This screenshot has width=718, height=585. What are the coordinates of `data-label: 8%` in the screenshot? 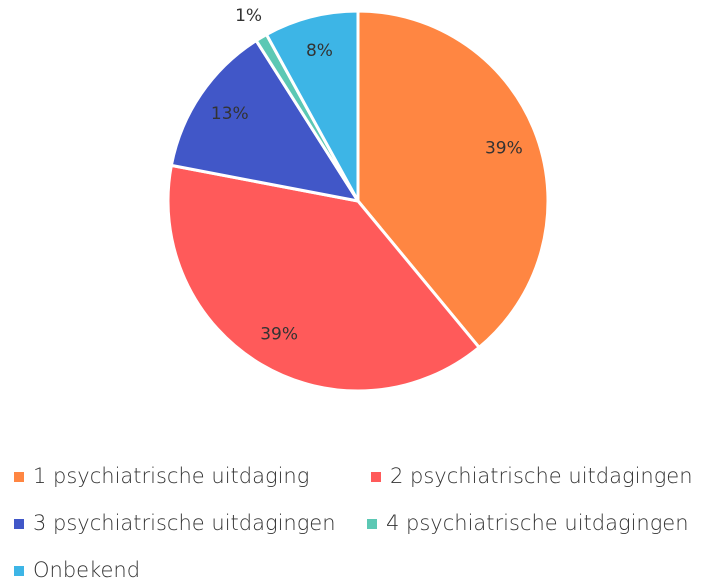 It's located at (319, 51).